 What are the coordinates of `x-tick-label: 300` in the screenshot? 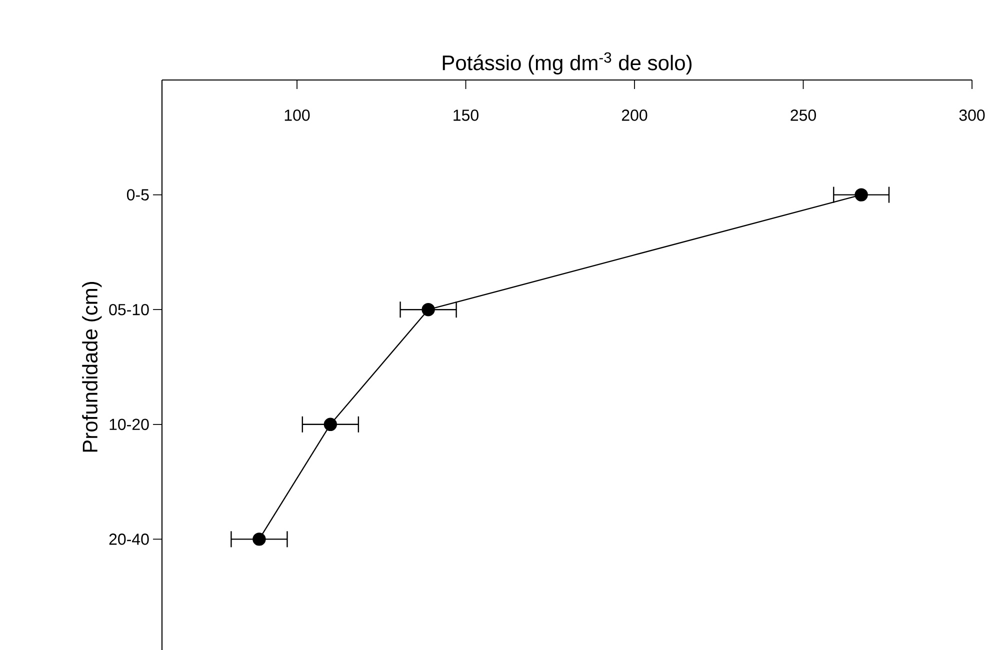 It's located at (972, 115).